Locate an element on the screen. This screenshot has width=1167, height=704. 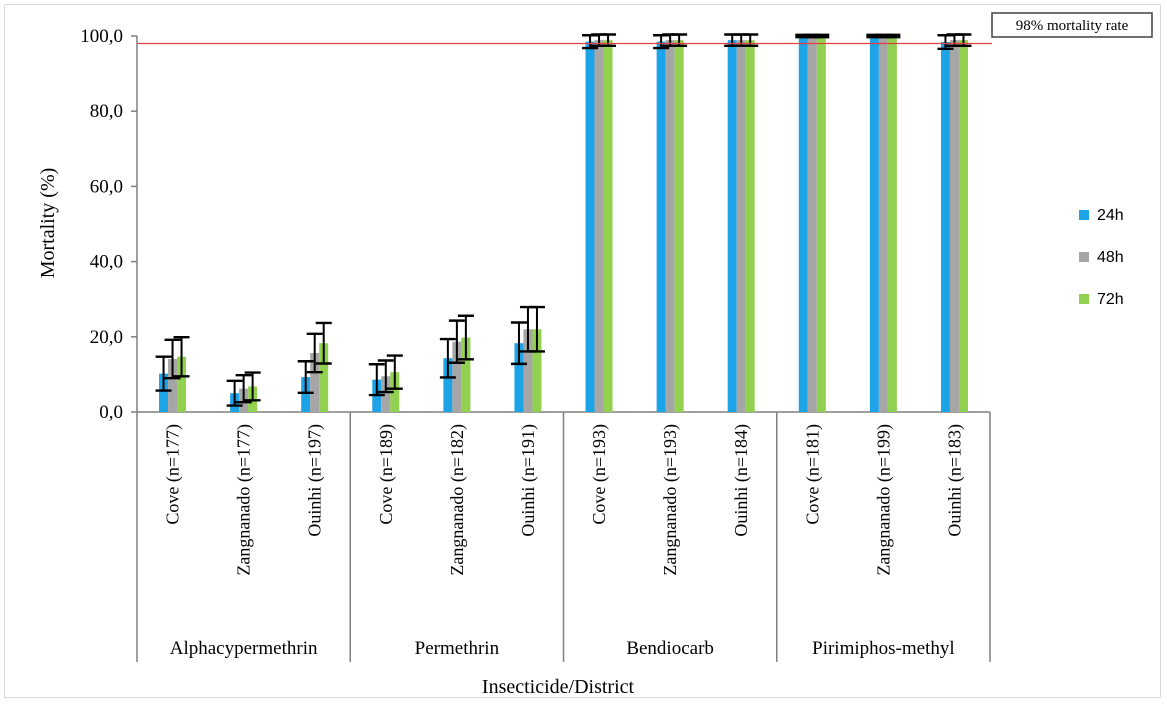
category-label: Zangnanado (n=177) is located at coordinates (244, 500).